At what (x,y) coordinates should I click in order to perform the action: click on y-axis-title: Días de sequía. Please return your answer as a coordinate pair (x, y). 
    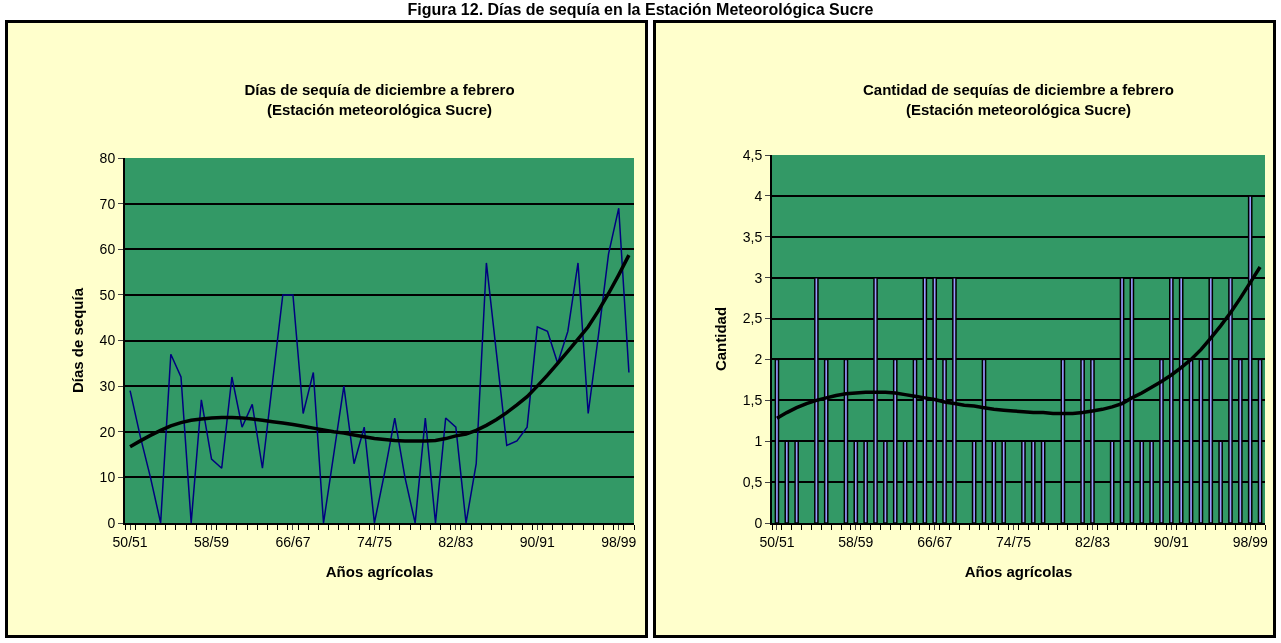
    Looking at the image, I should click on (78, 340).